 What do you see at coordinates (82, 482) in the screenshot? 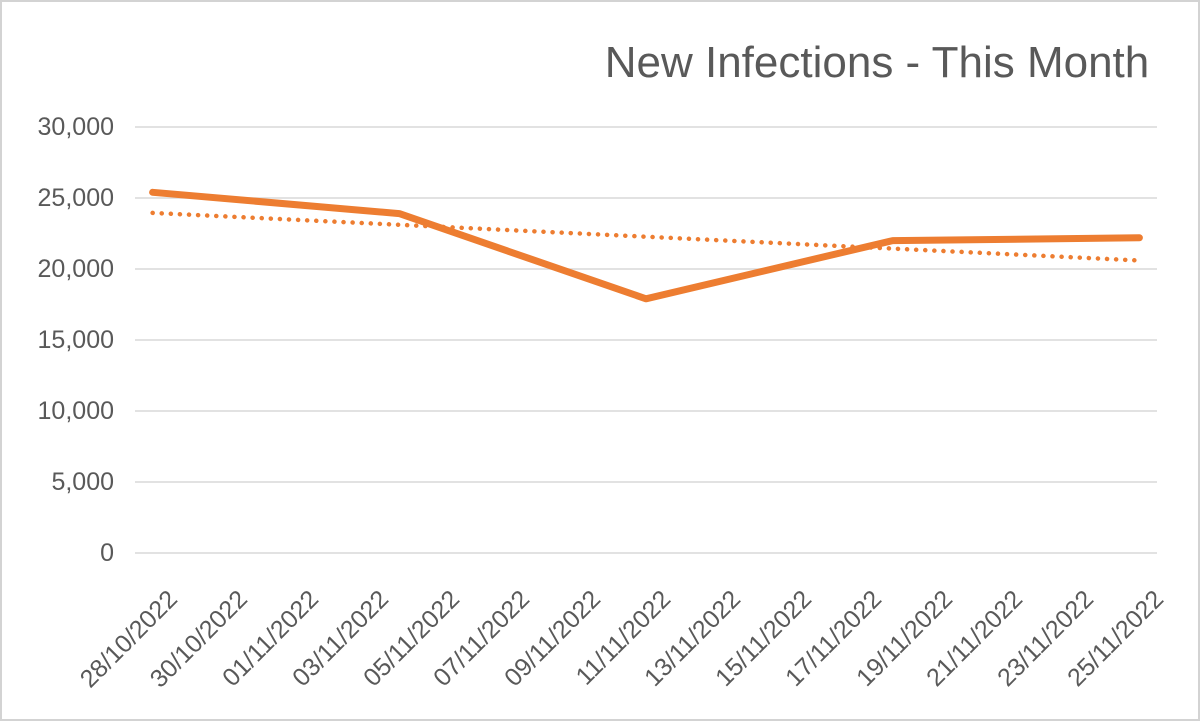
I see `y-tick-label: 5,000` at bounding box center [82, 482].